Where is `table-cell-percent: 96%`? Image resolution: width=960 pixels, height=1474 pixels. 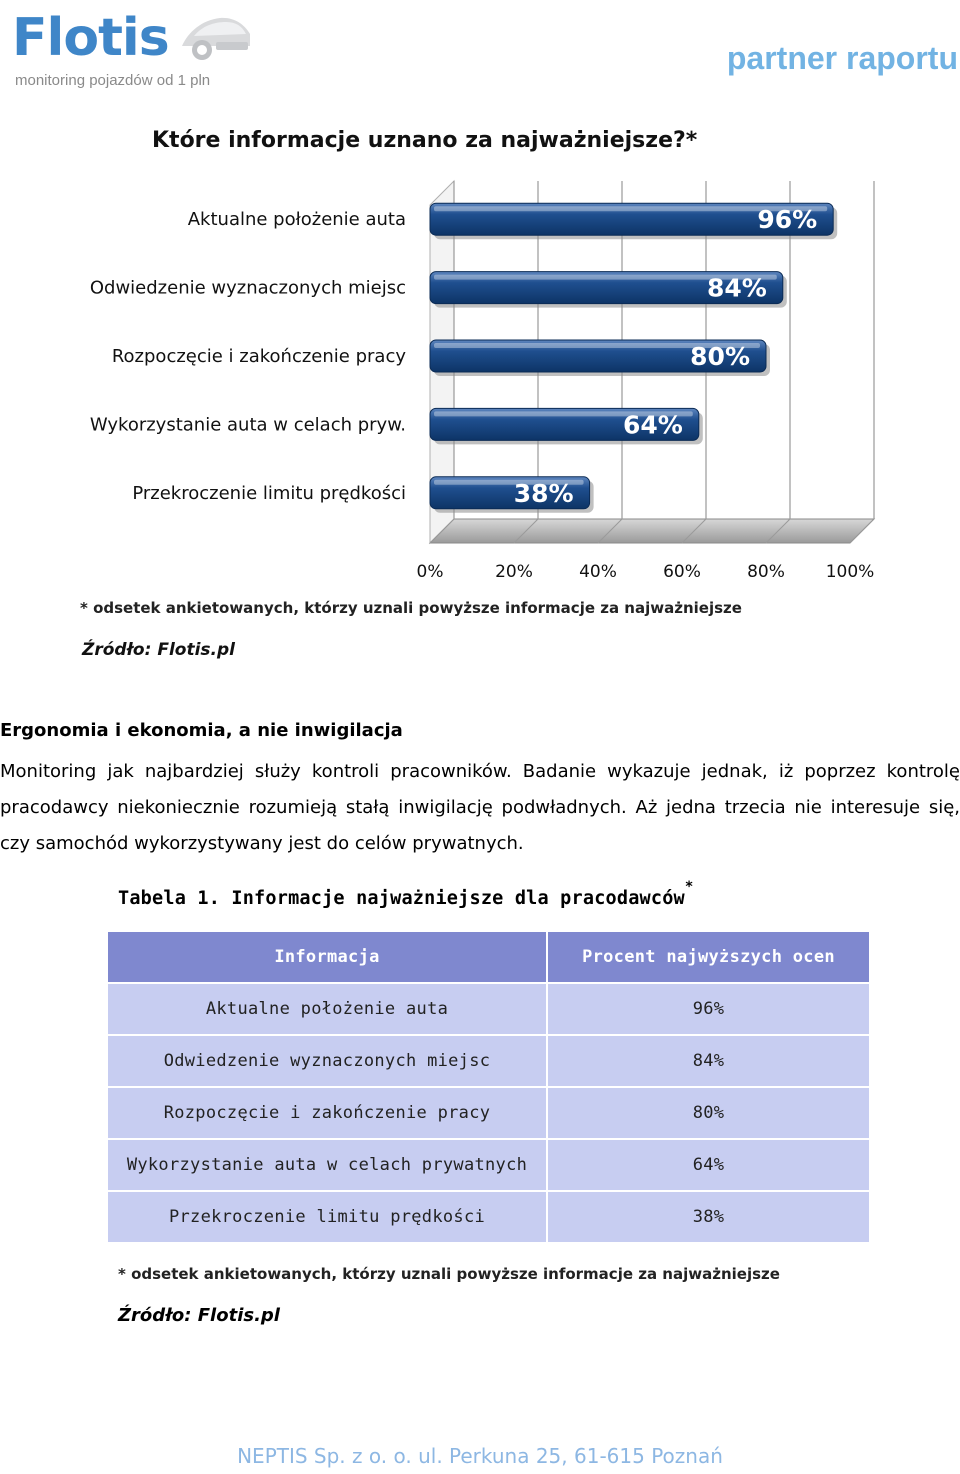 table-cell-percent: 96% is located at coordinates (708, 1009).